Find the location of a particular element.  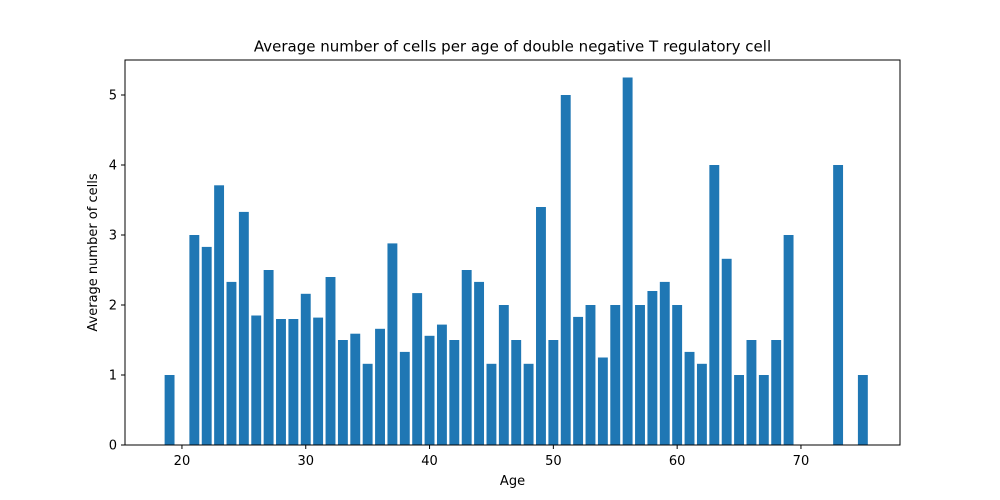

x-tick-label: 30 is located at coordinates (305, 461).